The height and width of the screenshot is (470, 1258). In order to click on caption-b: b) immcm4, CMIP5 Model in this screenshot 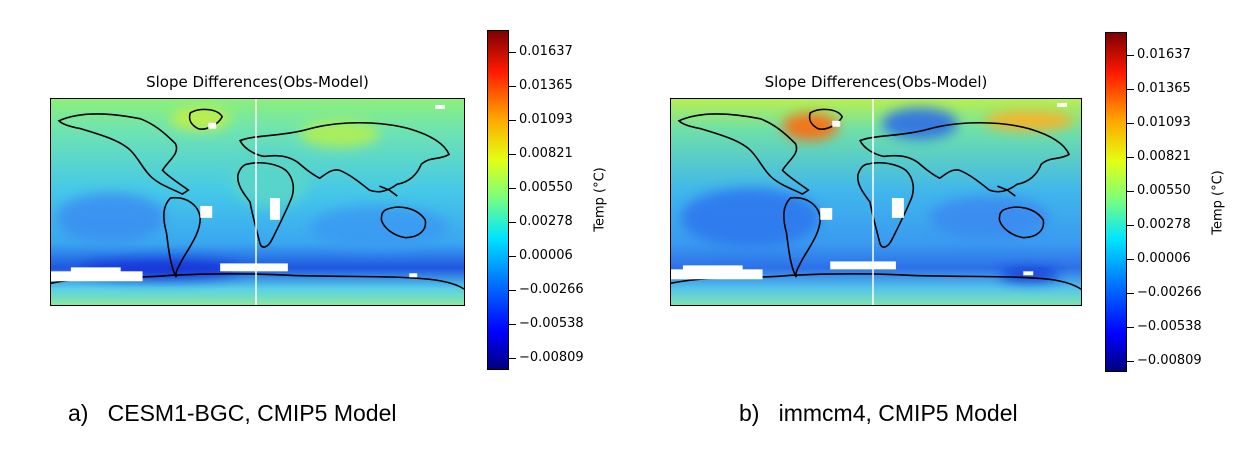, I will do `click(878, 413)`.